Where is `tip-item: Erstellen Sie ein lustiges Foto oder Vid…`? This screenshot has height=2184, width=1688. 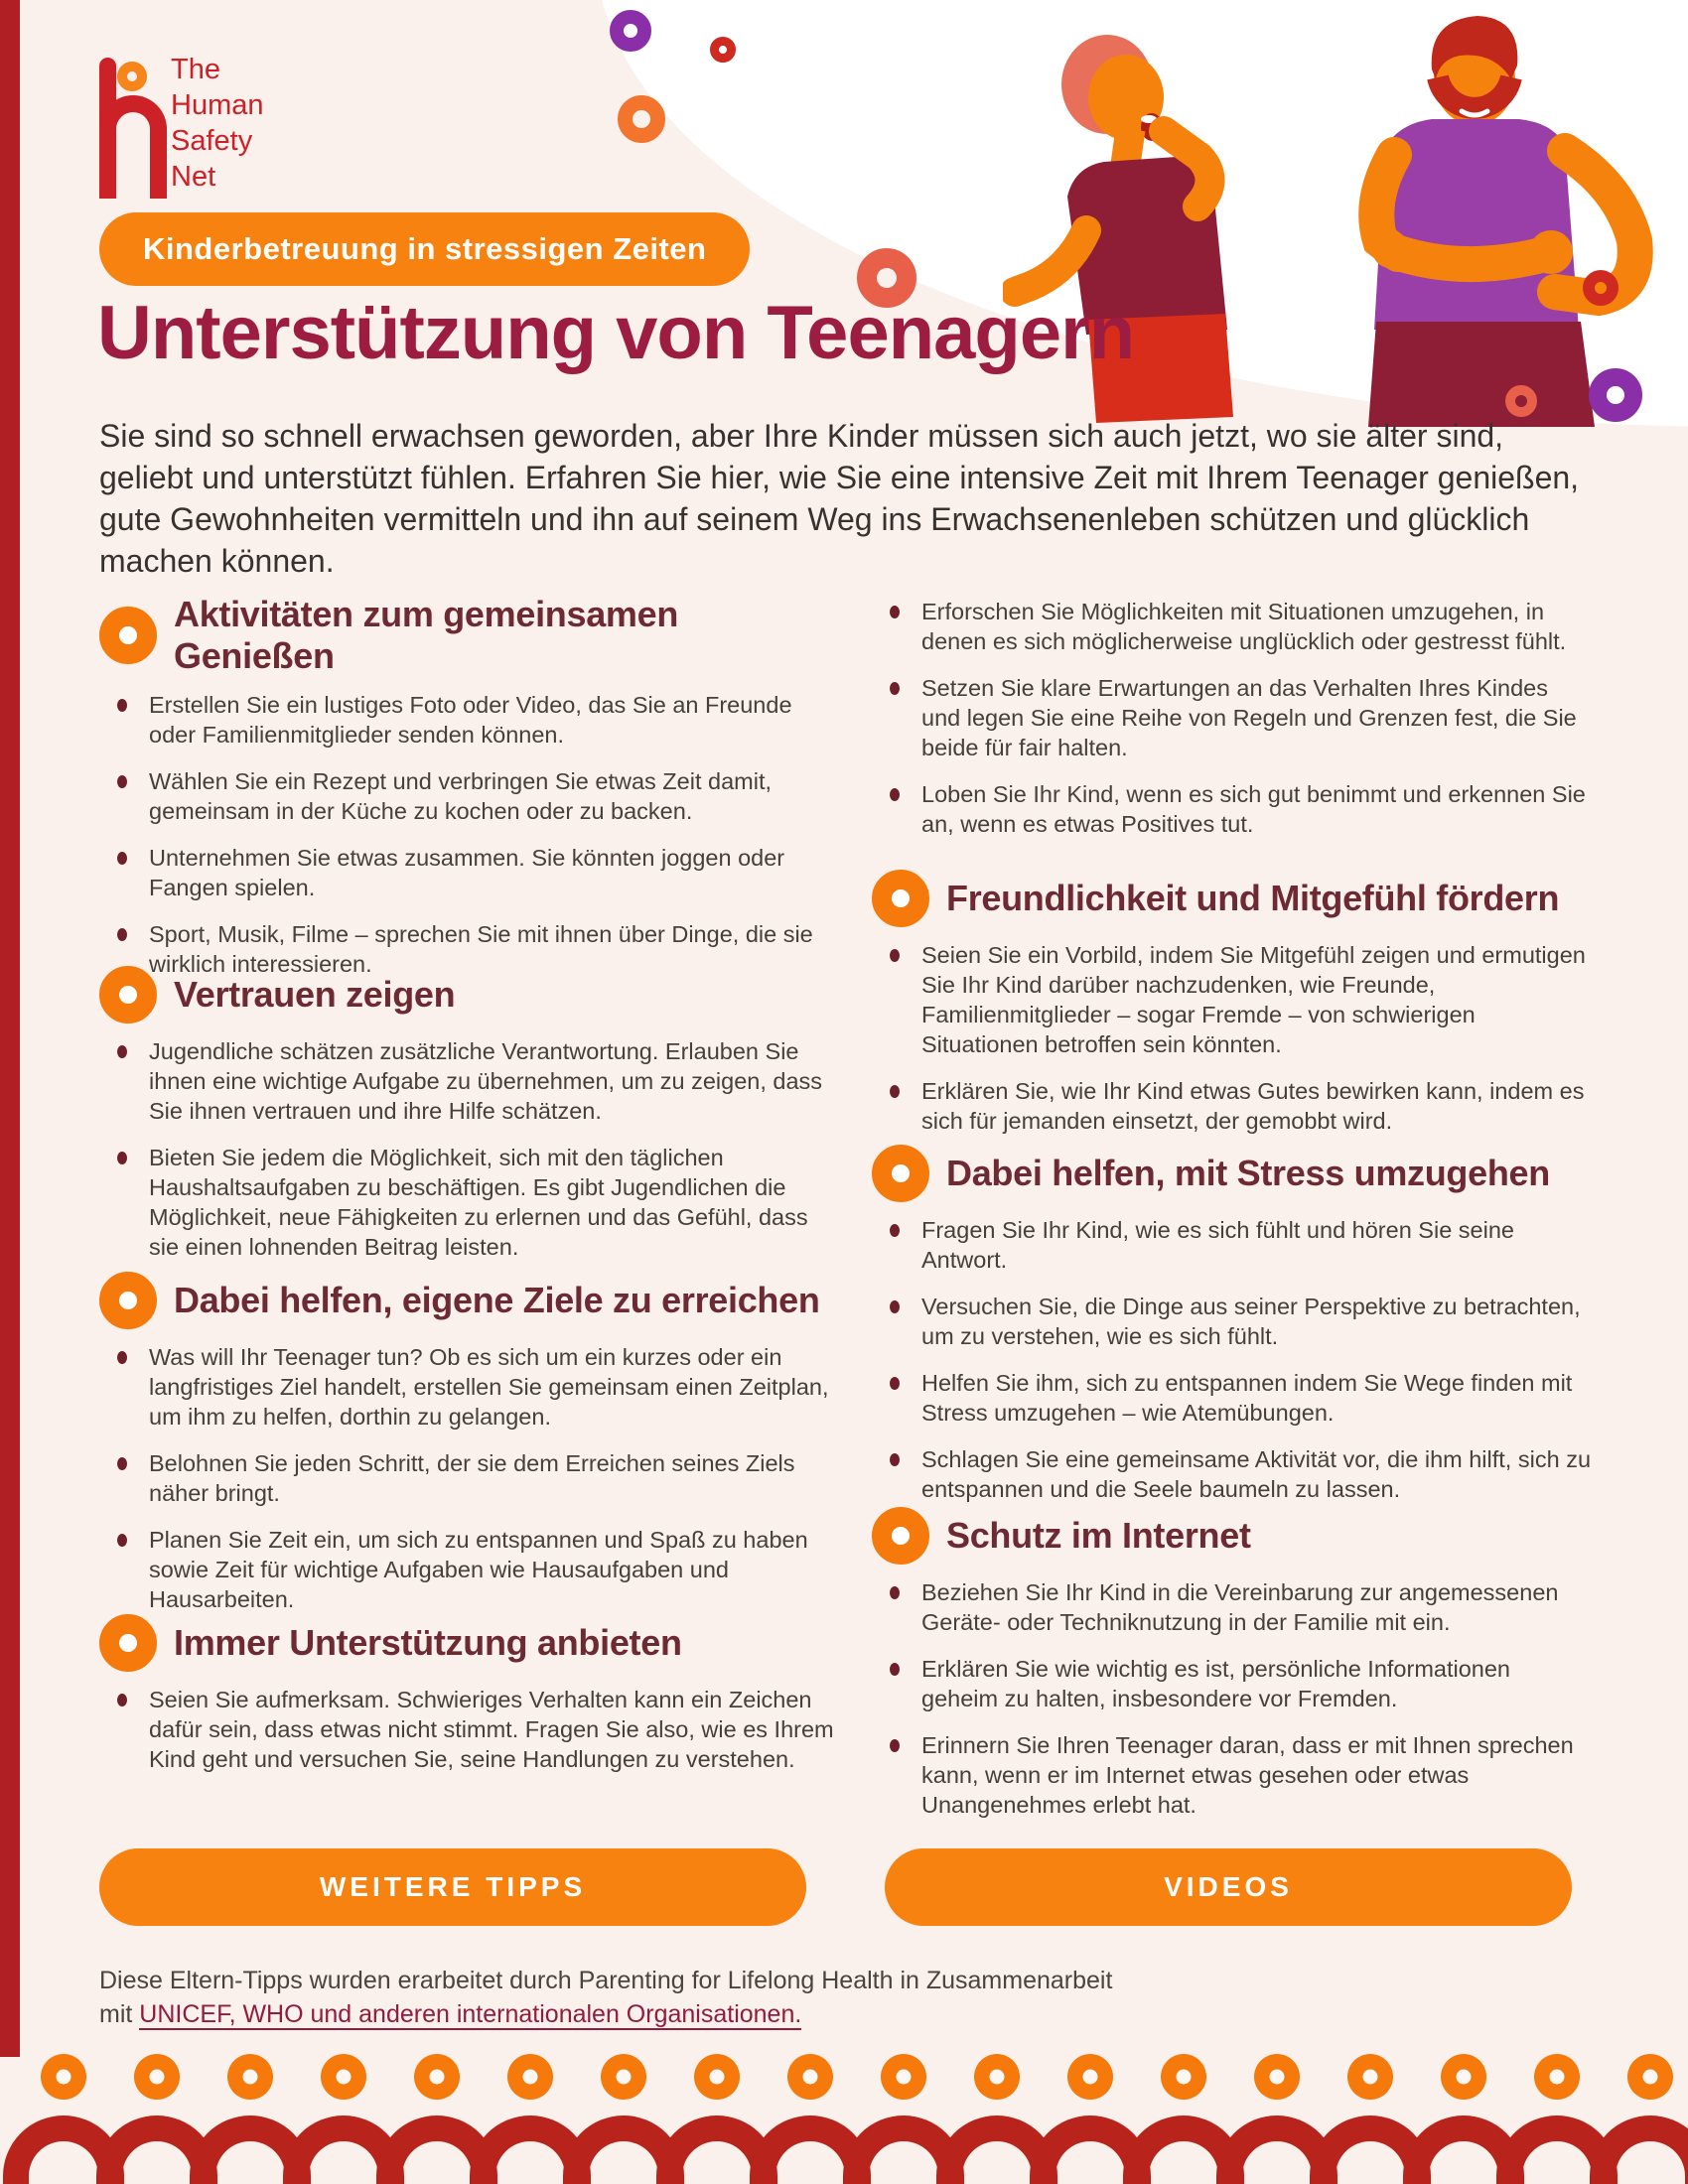
tip-item: Erstellen Sie ein lustiges Foto oder Vid… is located at coordinates (470, 720).